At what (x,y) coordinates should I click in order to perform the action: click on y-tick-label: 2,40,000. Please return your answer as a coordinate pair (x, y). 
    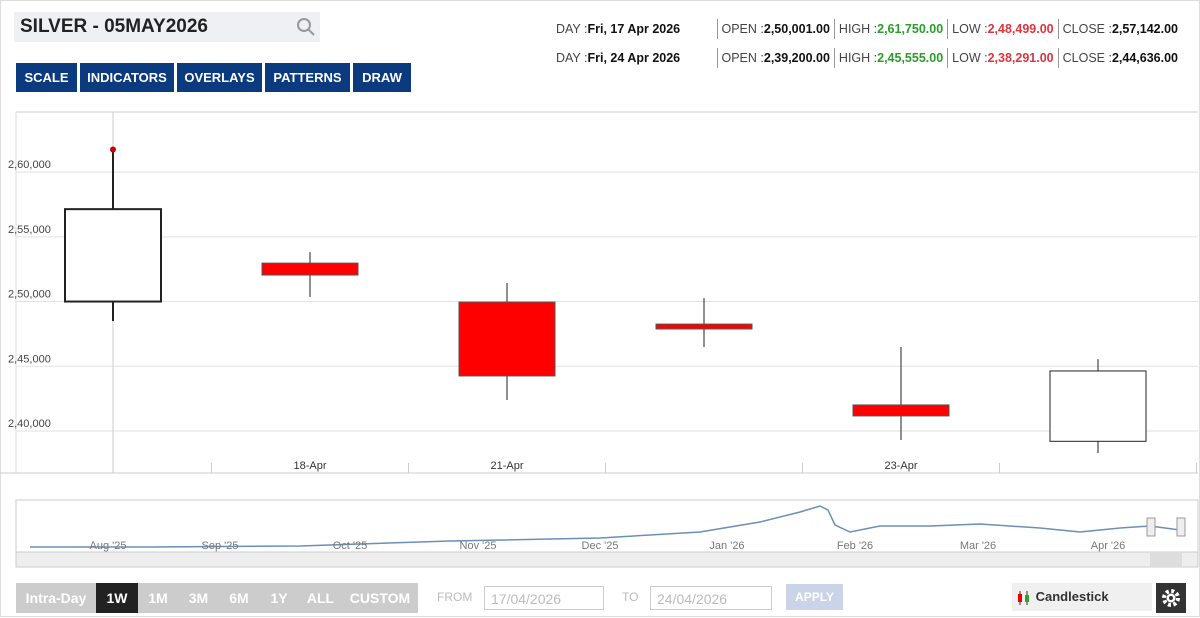
    Looking at the image, I should click on (29, 424).